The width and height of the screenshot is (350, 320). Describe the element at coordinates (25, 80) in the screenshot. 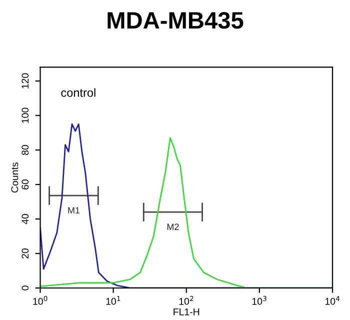

I see `y-tick-label: 120` at that location.